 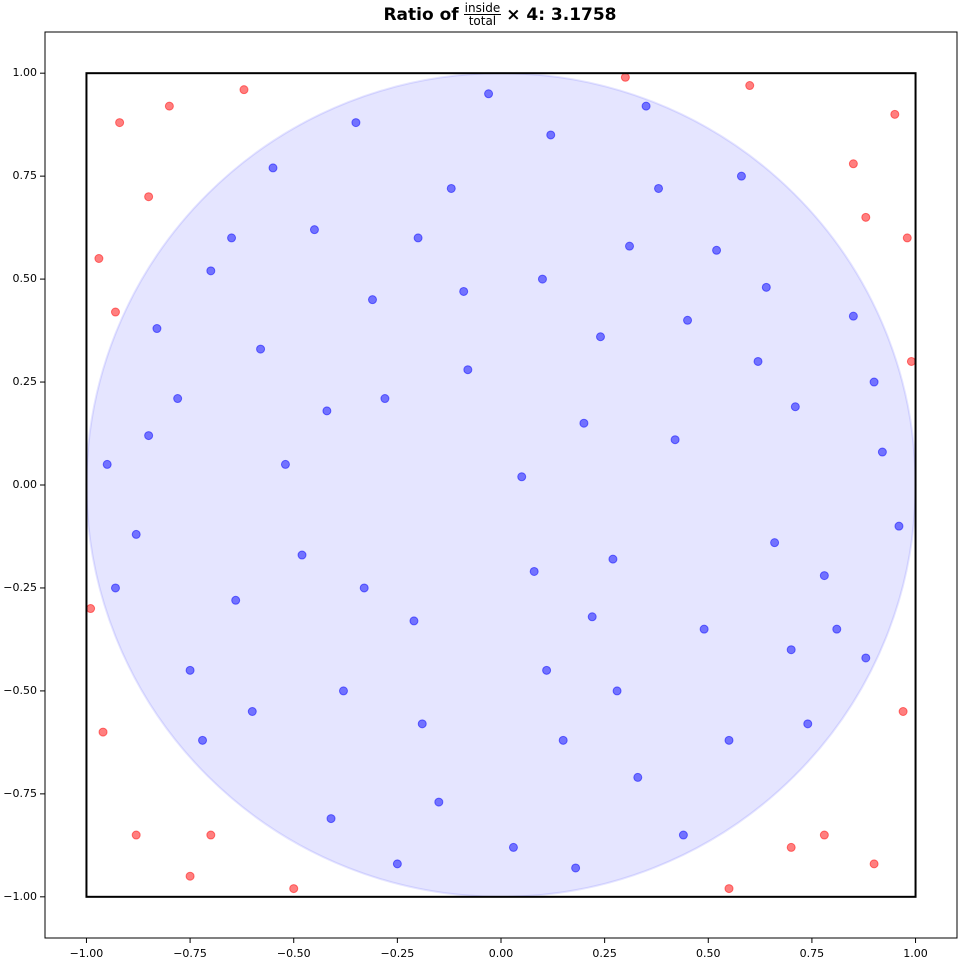 What do you see at coordinates (604, 953) in the screenshot?
I see `x-tick-label: 0.25` at bounding box center [604, 953].